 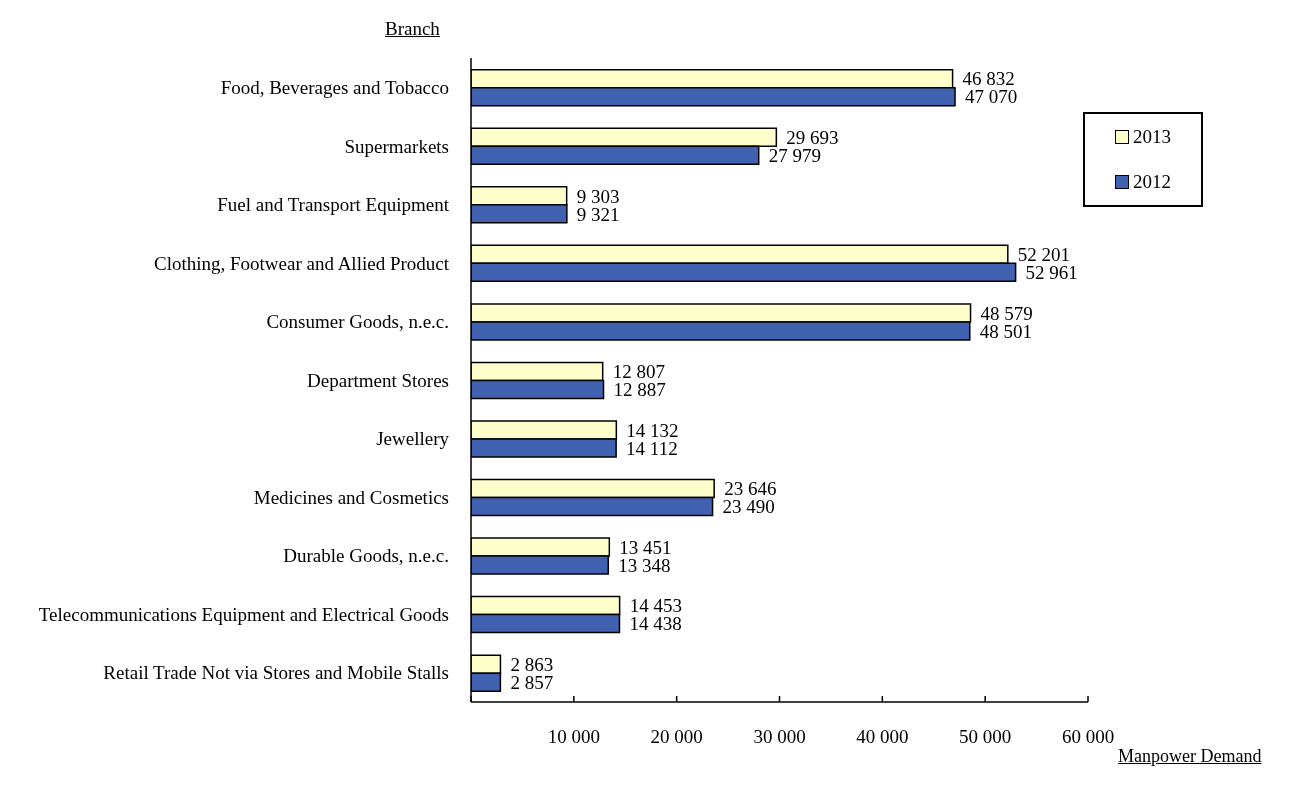 I want to click on y-tick-label: Supermarkets, so click(x=396, y=146).